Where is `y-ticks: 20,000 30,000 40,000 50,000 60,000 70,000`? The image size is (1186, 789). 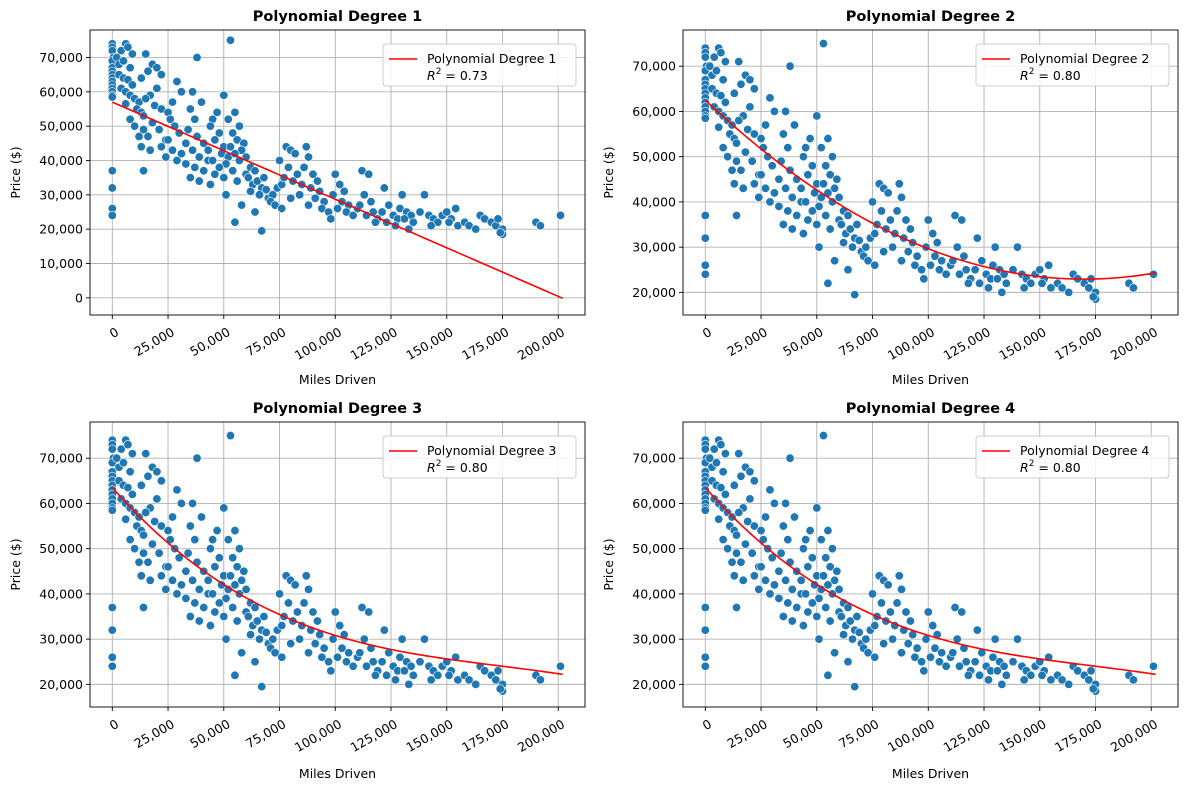
y-ticks: 20,000 30,000 40,000 50,000 60,000 70,000 is located at coordinates (657, 179).